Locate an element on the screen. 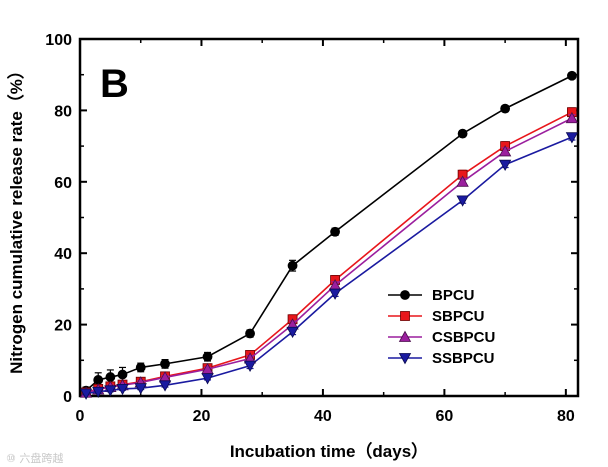 This screenshot has width=608, height=467. legend-label: CSBPCU is located at coordinates (463, 337).